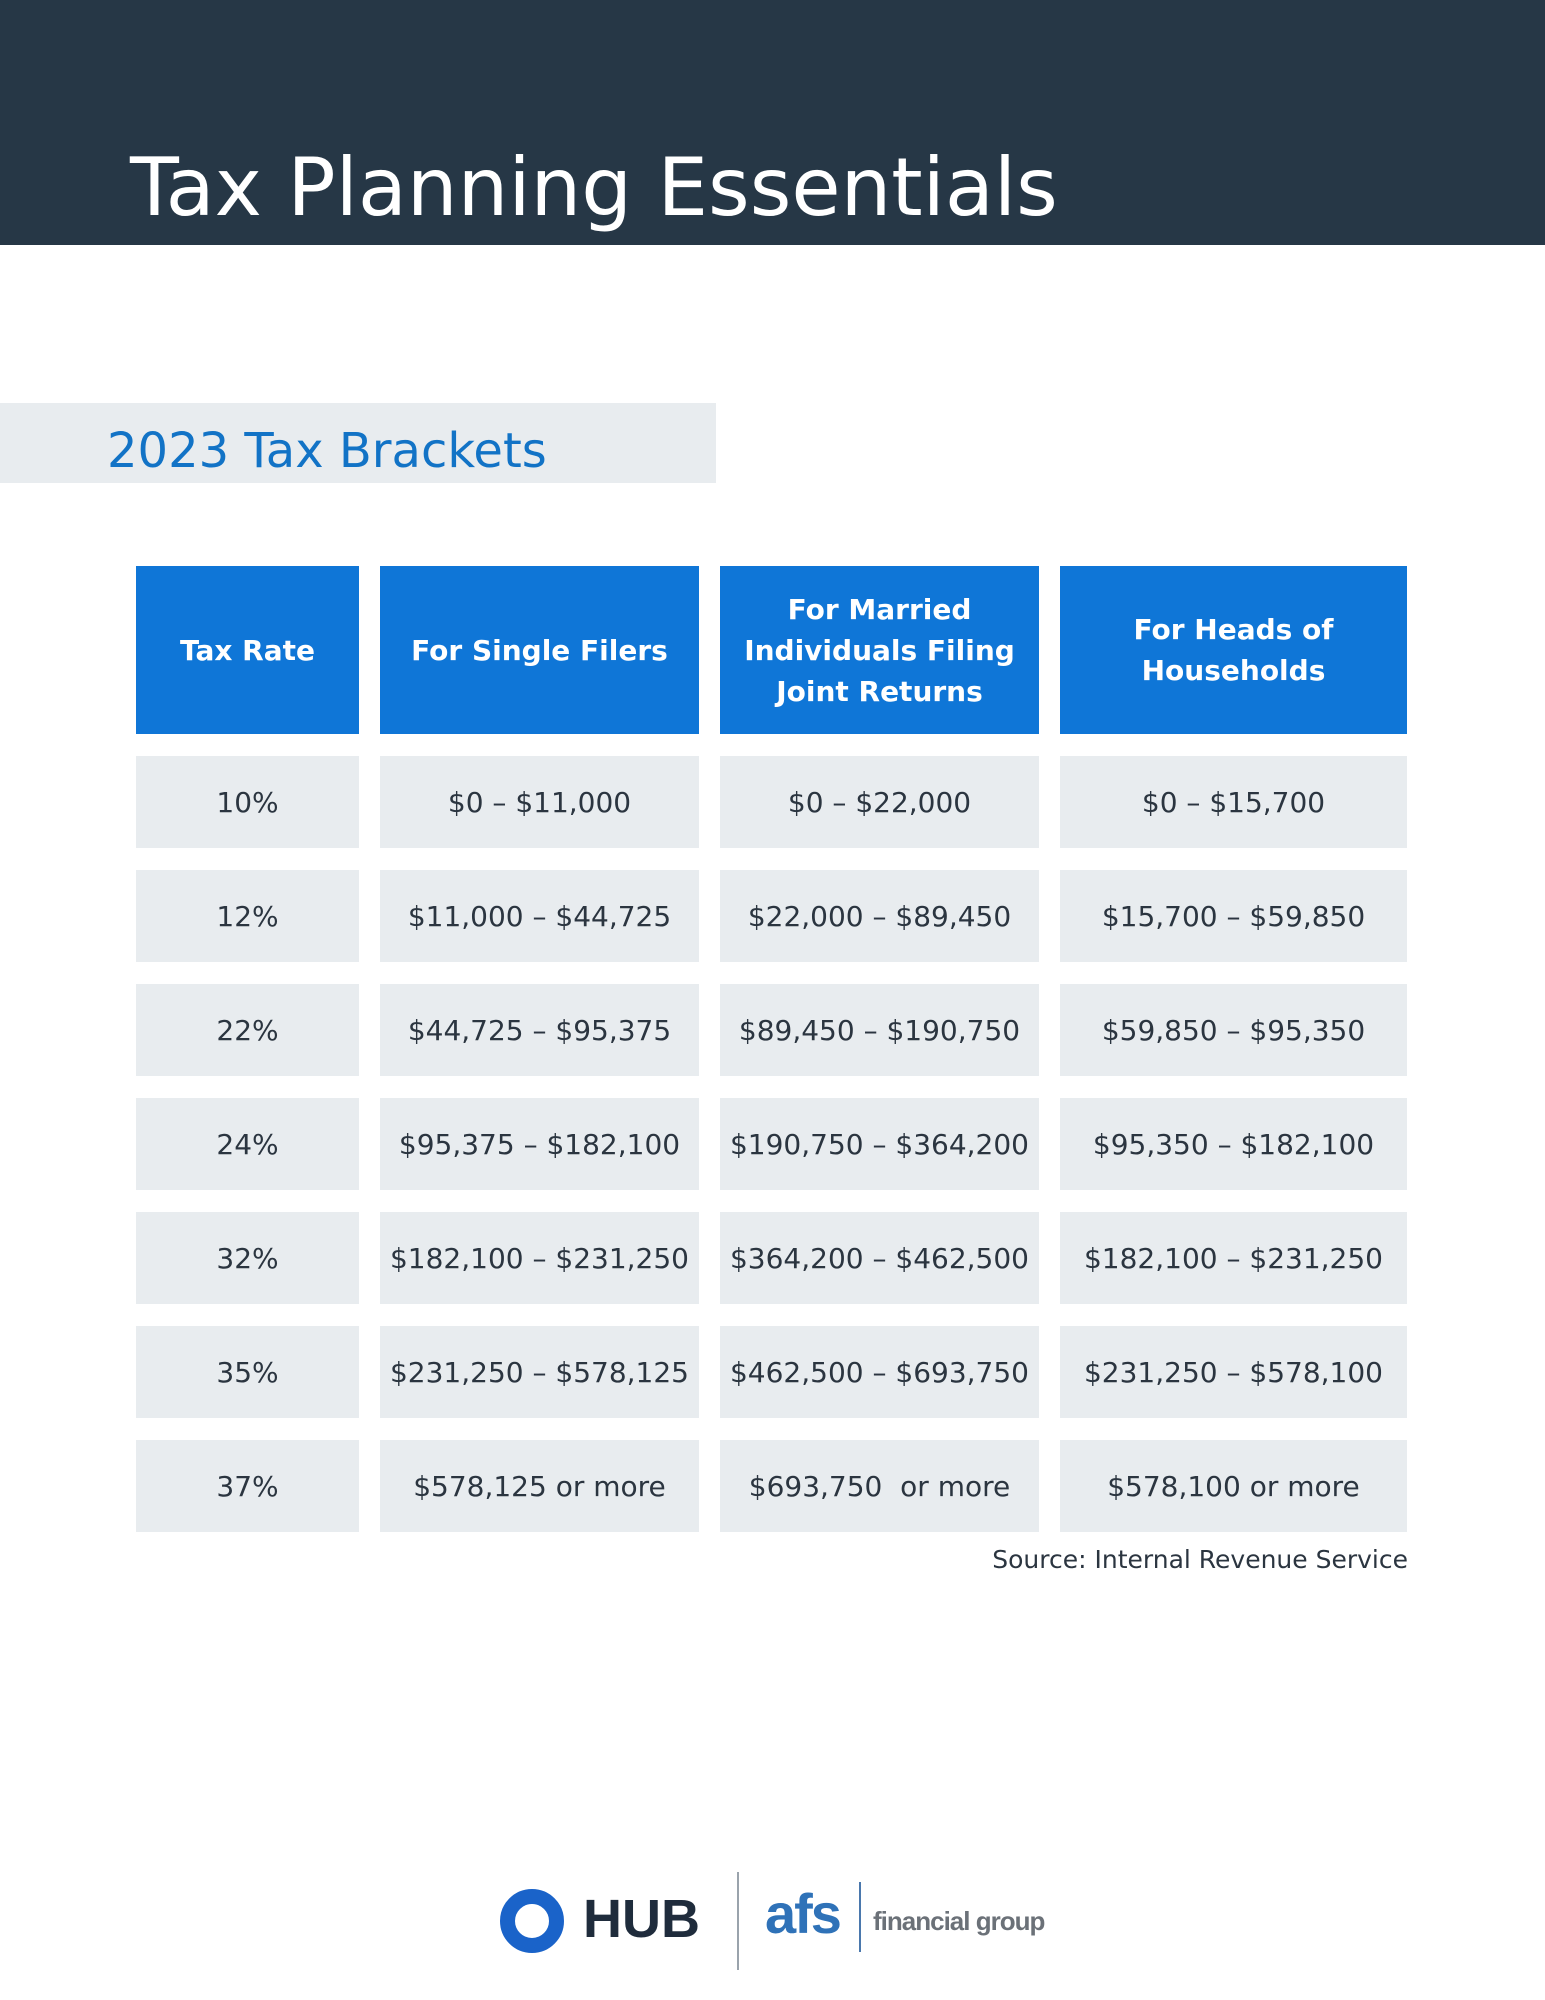  I want to click on table-cell-heads: $0 – $15,700, so click(1233, 802).